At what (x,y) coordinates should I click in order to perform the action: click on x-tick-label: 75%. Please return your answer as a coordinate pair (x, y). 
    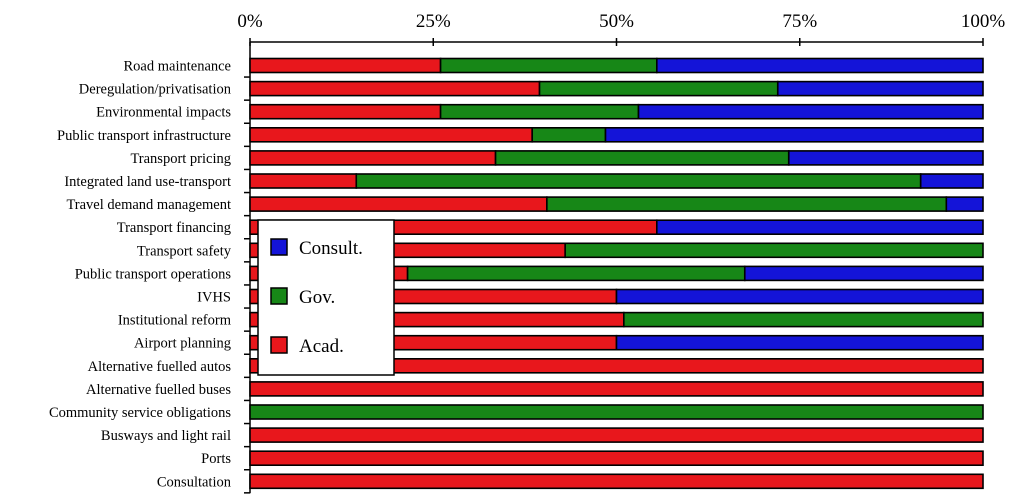
    Looking at the image, I should click on (799, 21).